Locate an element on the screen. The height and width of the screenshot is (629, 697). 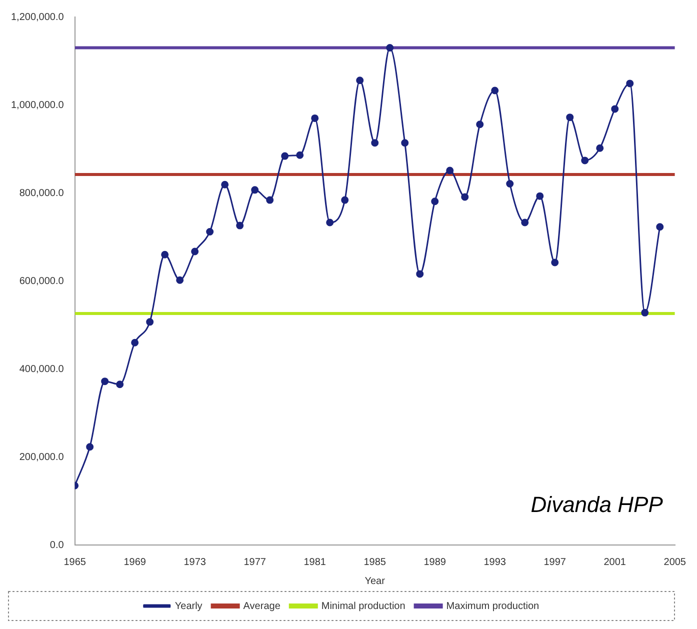
x-tick-label: 1973 is located at coordinates (195, 562).